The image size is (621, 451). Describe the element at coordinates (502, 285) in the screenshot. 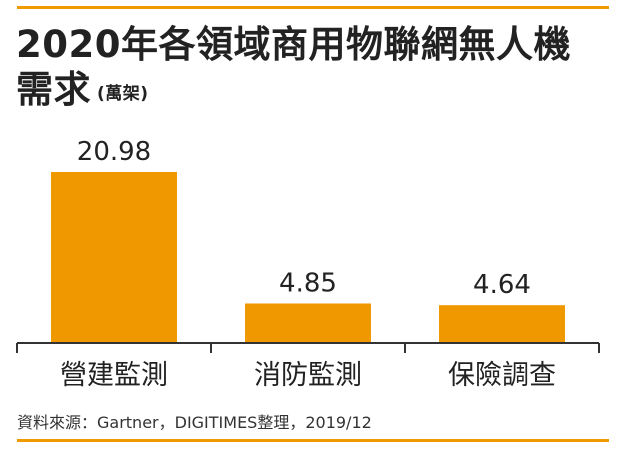

I see `data-label: 4.64` at that location.